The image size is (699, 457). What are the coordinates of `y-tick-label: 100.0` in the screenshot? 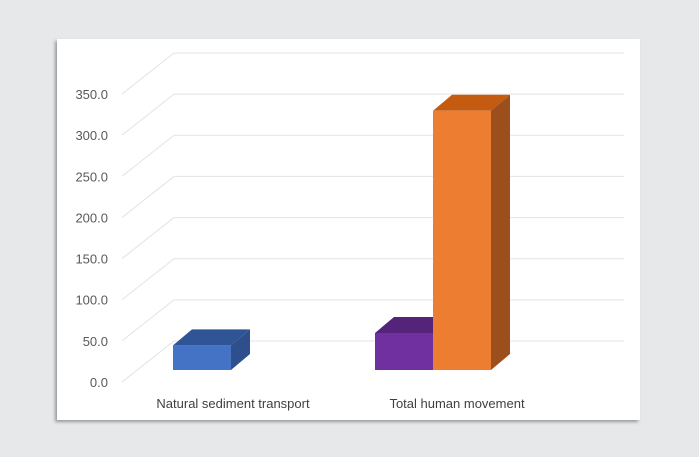 It's located at (91, 300).